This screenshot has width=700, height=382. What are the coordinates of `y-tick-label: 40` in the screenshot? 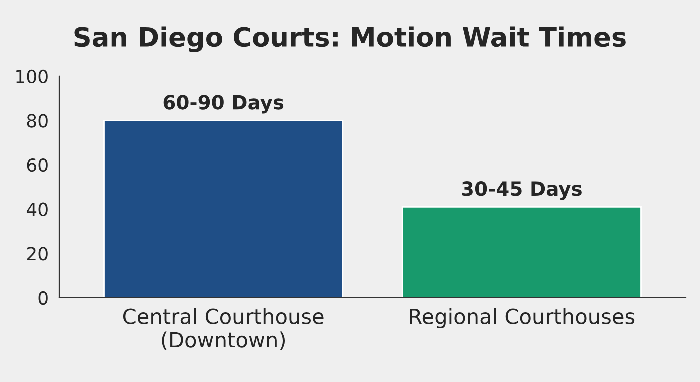 It's located at (37, 209).